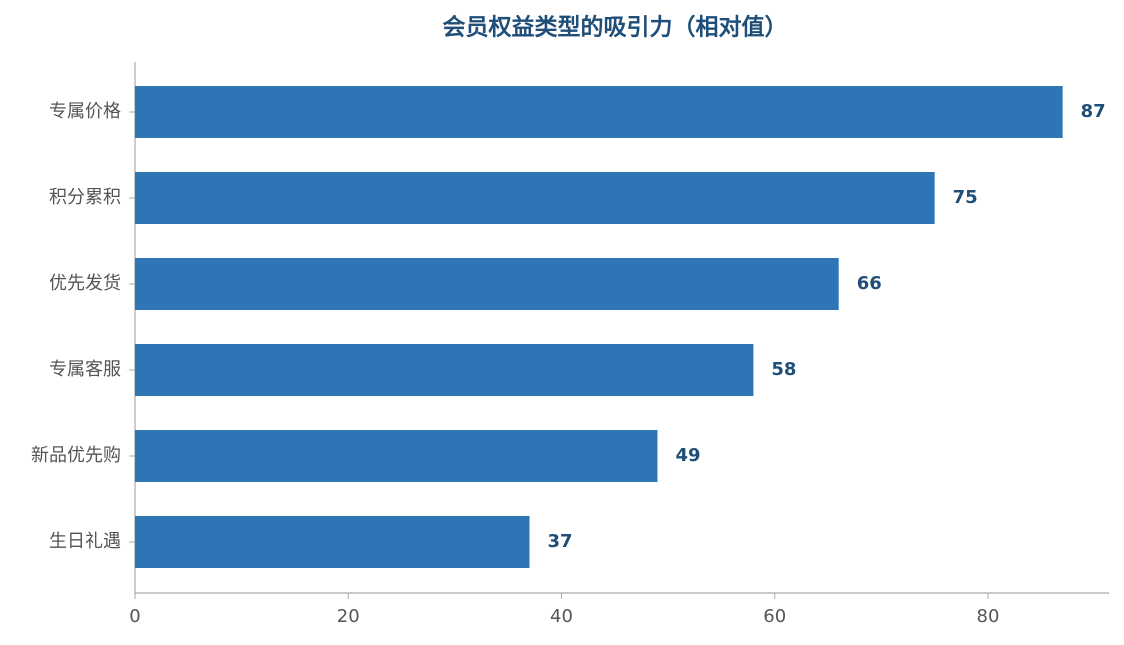  Describe the element at coordinates (774, 616) in the screenshot. I see `x-tick-label: 60` at that location.